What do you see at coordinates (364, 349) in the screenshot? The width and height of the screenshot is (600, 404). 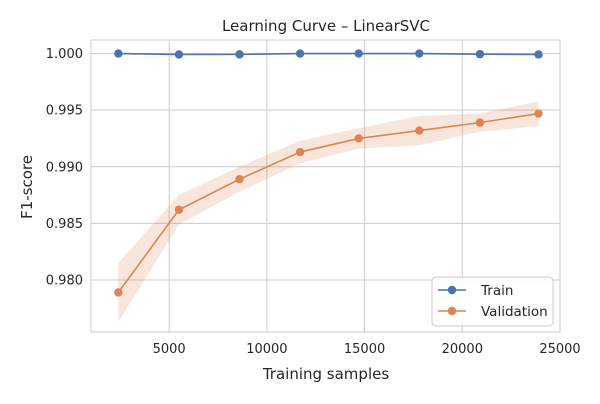 I see `x-tick-label: 15000` at bounding box center [364, 349].